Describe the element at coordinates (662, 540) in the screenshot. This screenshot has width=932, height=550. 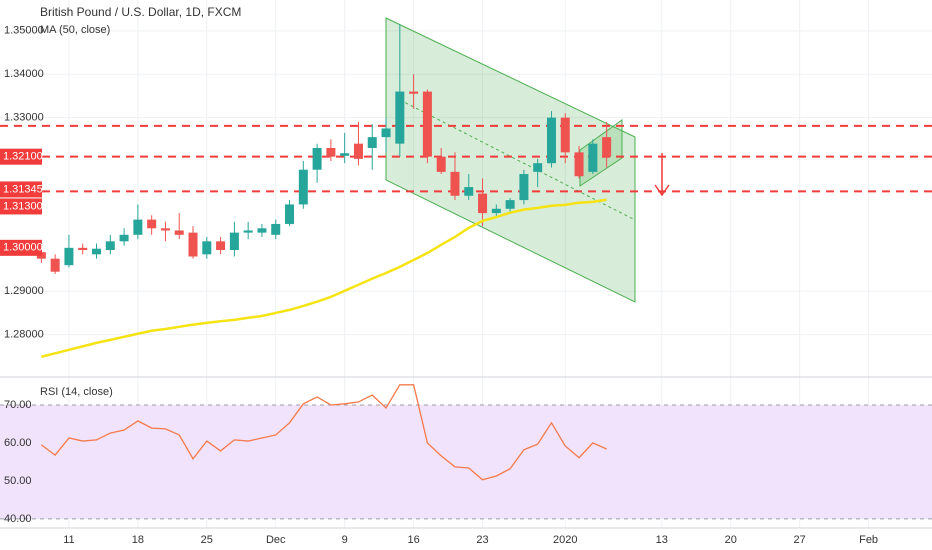
I see `x-tick-label: 13` at that location.